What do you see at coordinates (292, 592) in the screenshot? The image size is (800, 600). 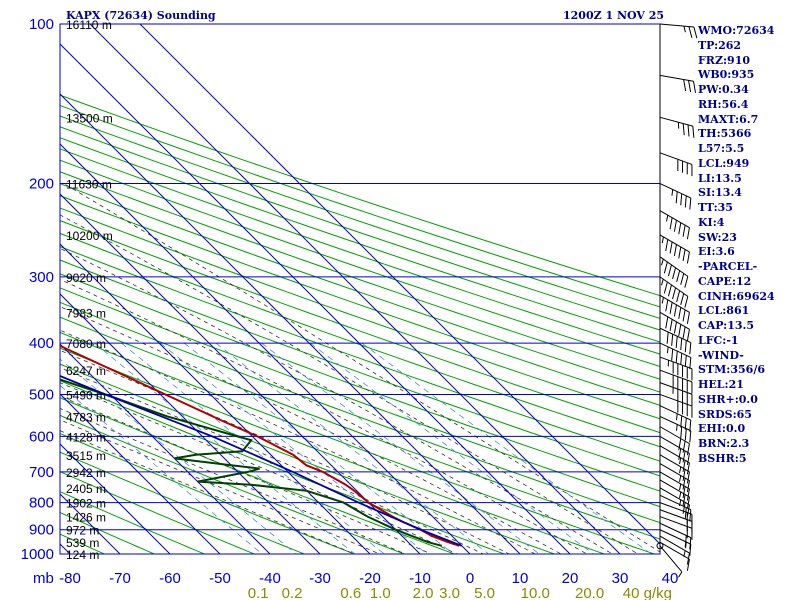 I see `mixing-ratio-label: 0.2` at bounding box center [292, 592].